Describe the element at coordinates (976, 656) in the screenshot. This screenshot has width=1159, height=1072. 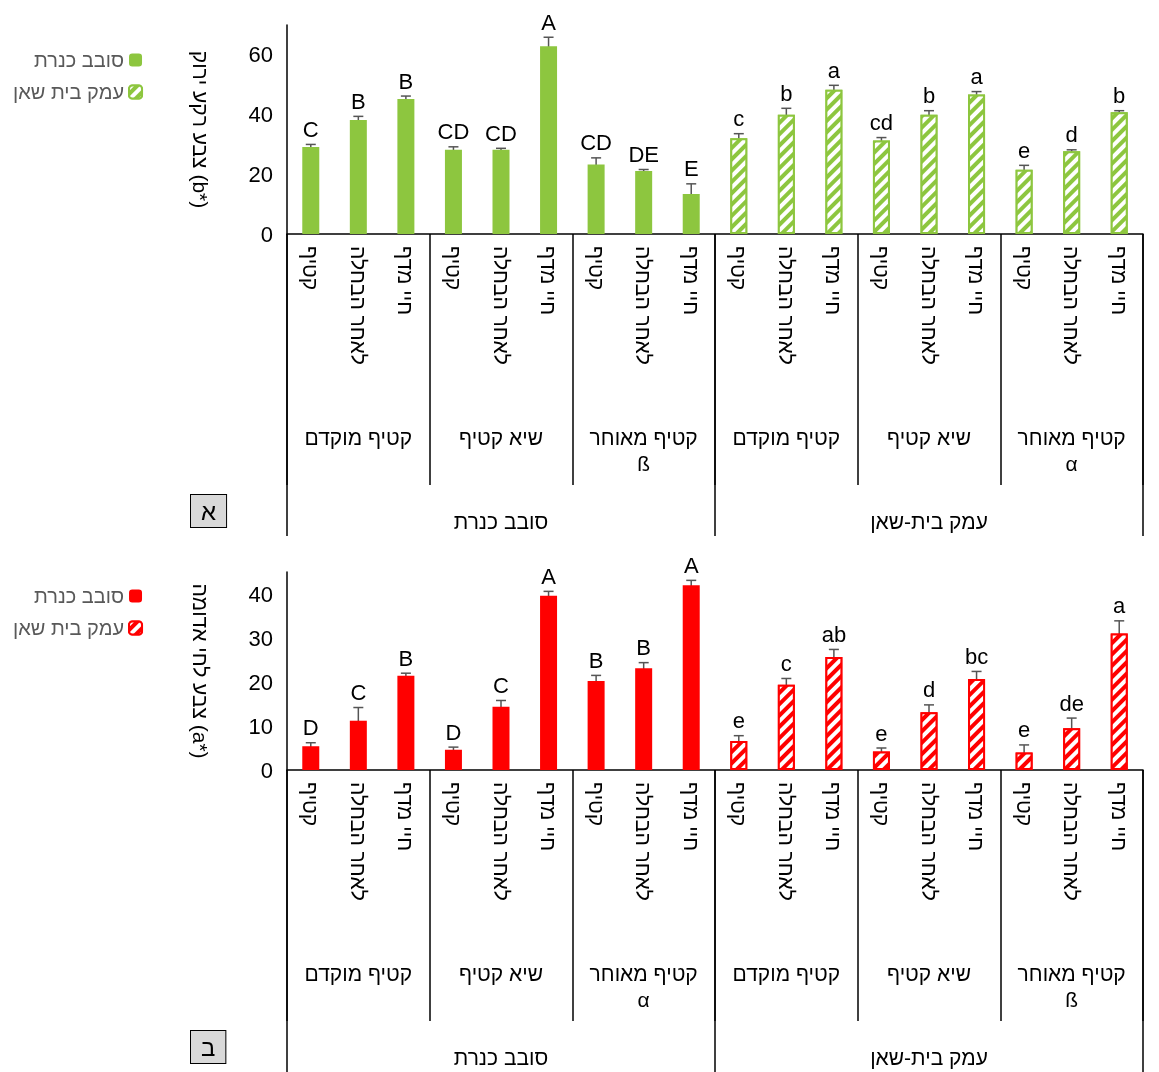
I see `data-label: bc` at that location.